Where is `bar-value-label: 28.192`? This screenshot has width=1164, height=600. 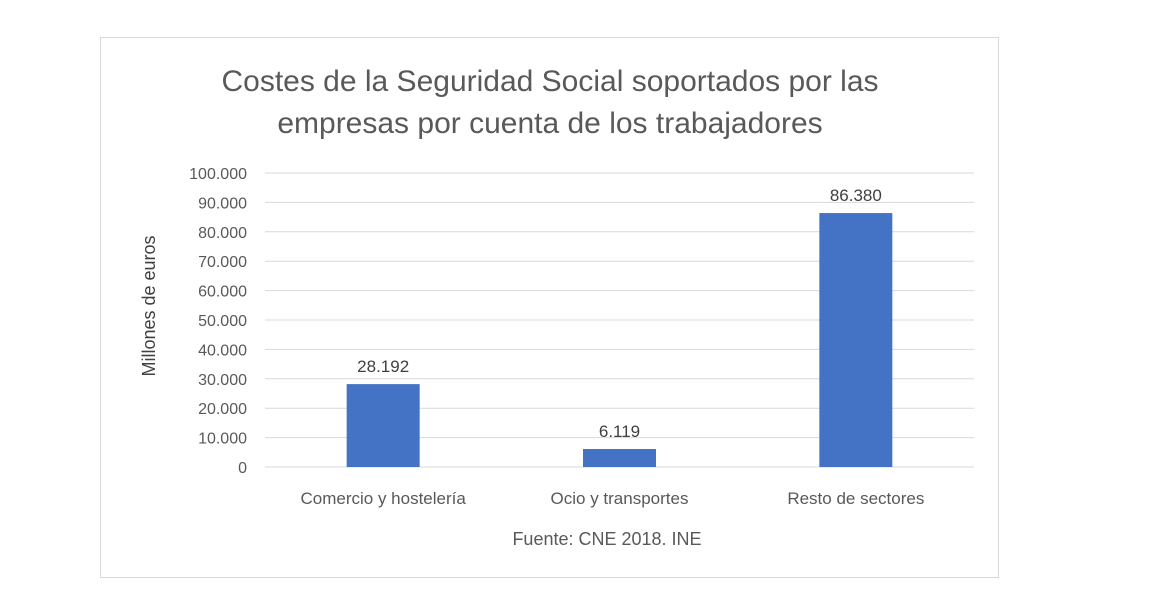
bar-value-label: 28.192 is located at coordinates (383, 366).